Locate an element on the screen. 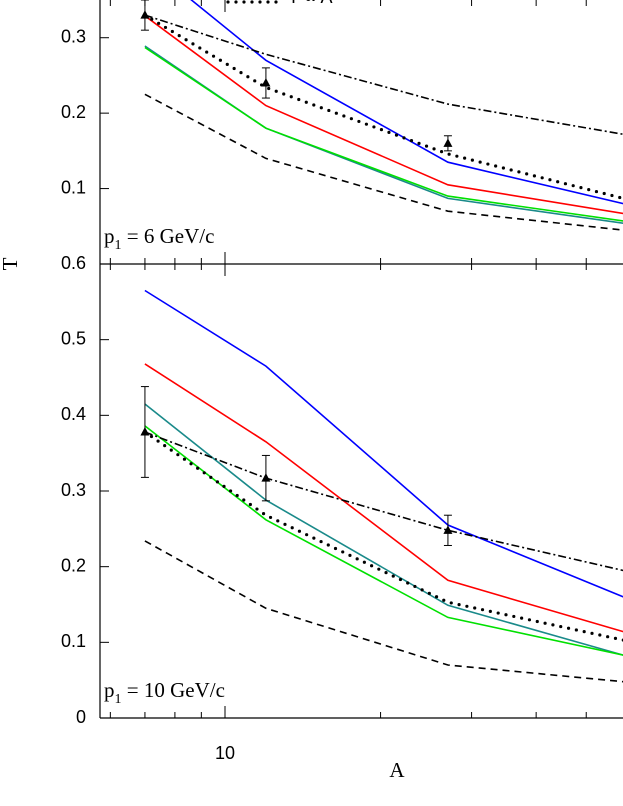  y-tick-label: 0 is located at coordinates (81, 717).